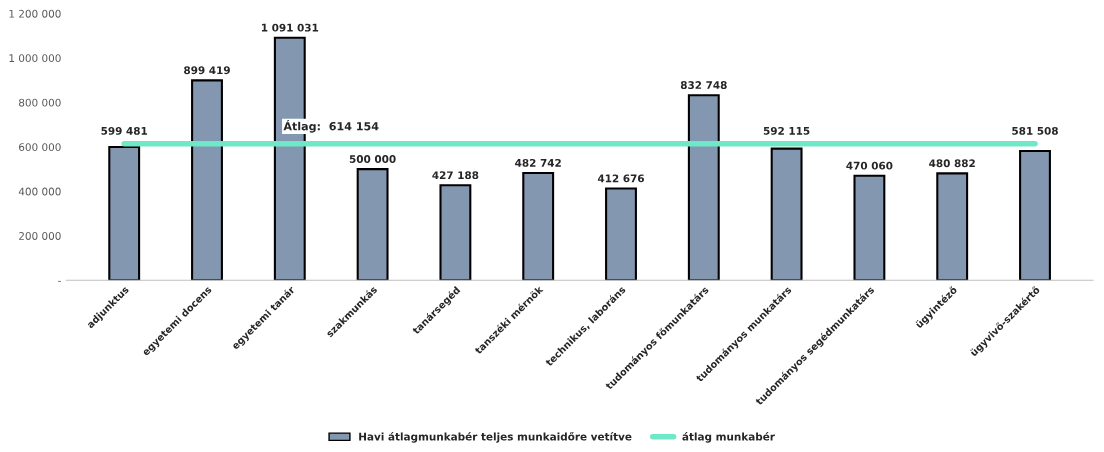 Image resolution: width=1104 pixels, height=452 pixels. What do you see at coordinates (35, 13) in the screenshot?
I see `y-tick-label: 1 200 000` at bounding box center [35, 13].